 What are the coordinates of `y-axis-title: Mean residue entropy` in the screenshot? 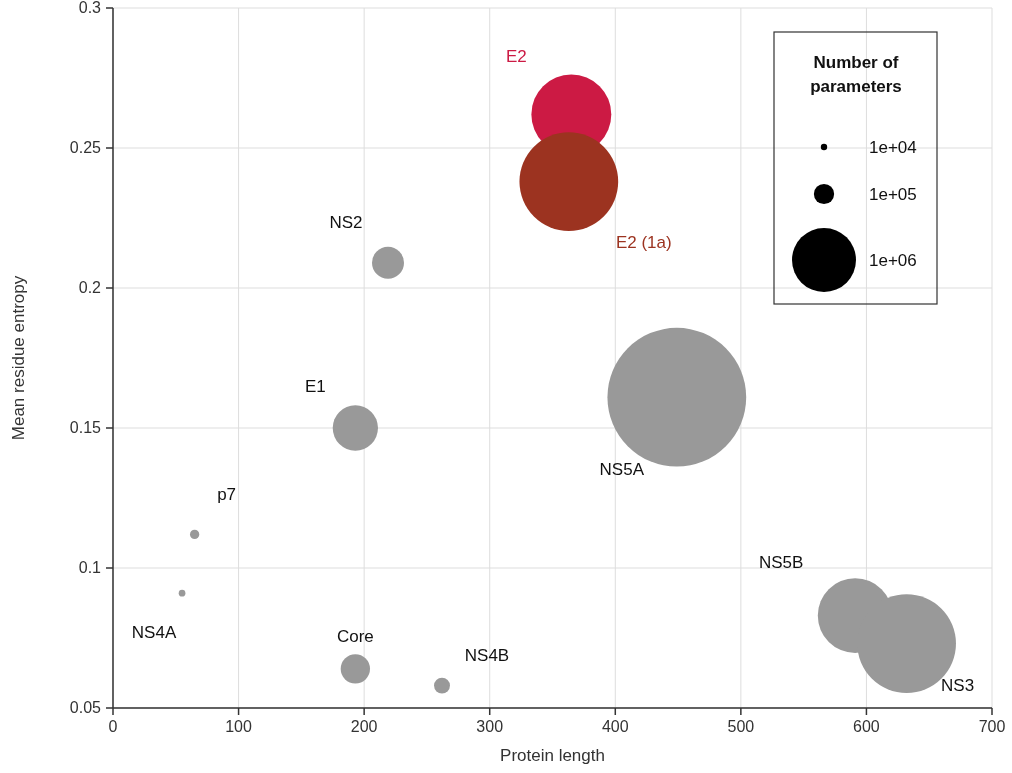 It's located at (18, 358).